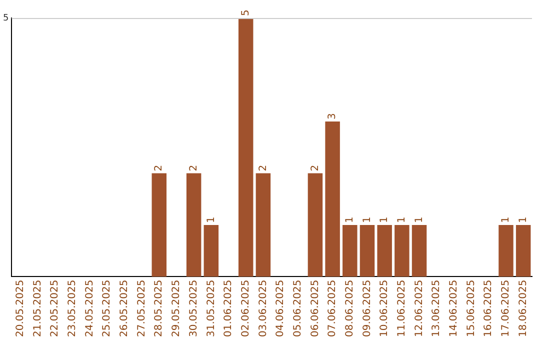 The height and width of the screenshot is (340, 540). What do you see at coordinates (38, 309) in the screenshot?
I see `x-tick-label: 21.05.2025` at bounding box center [38, 309].